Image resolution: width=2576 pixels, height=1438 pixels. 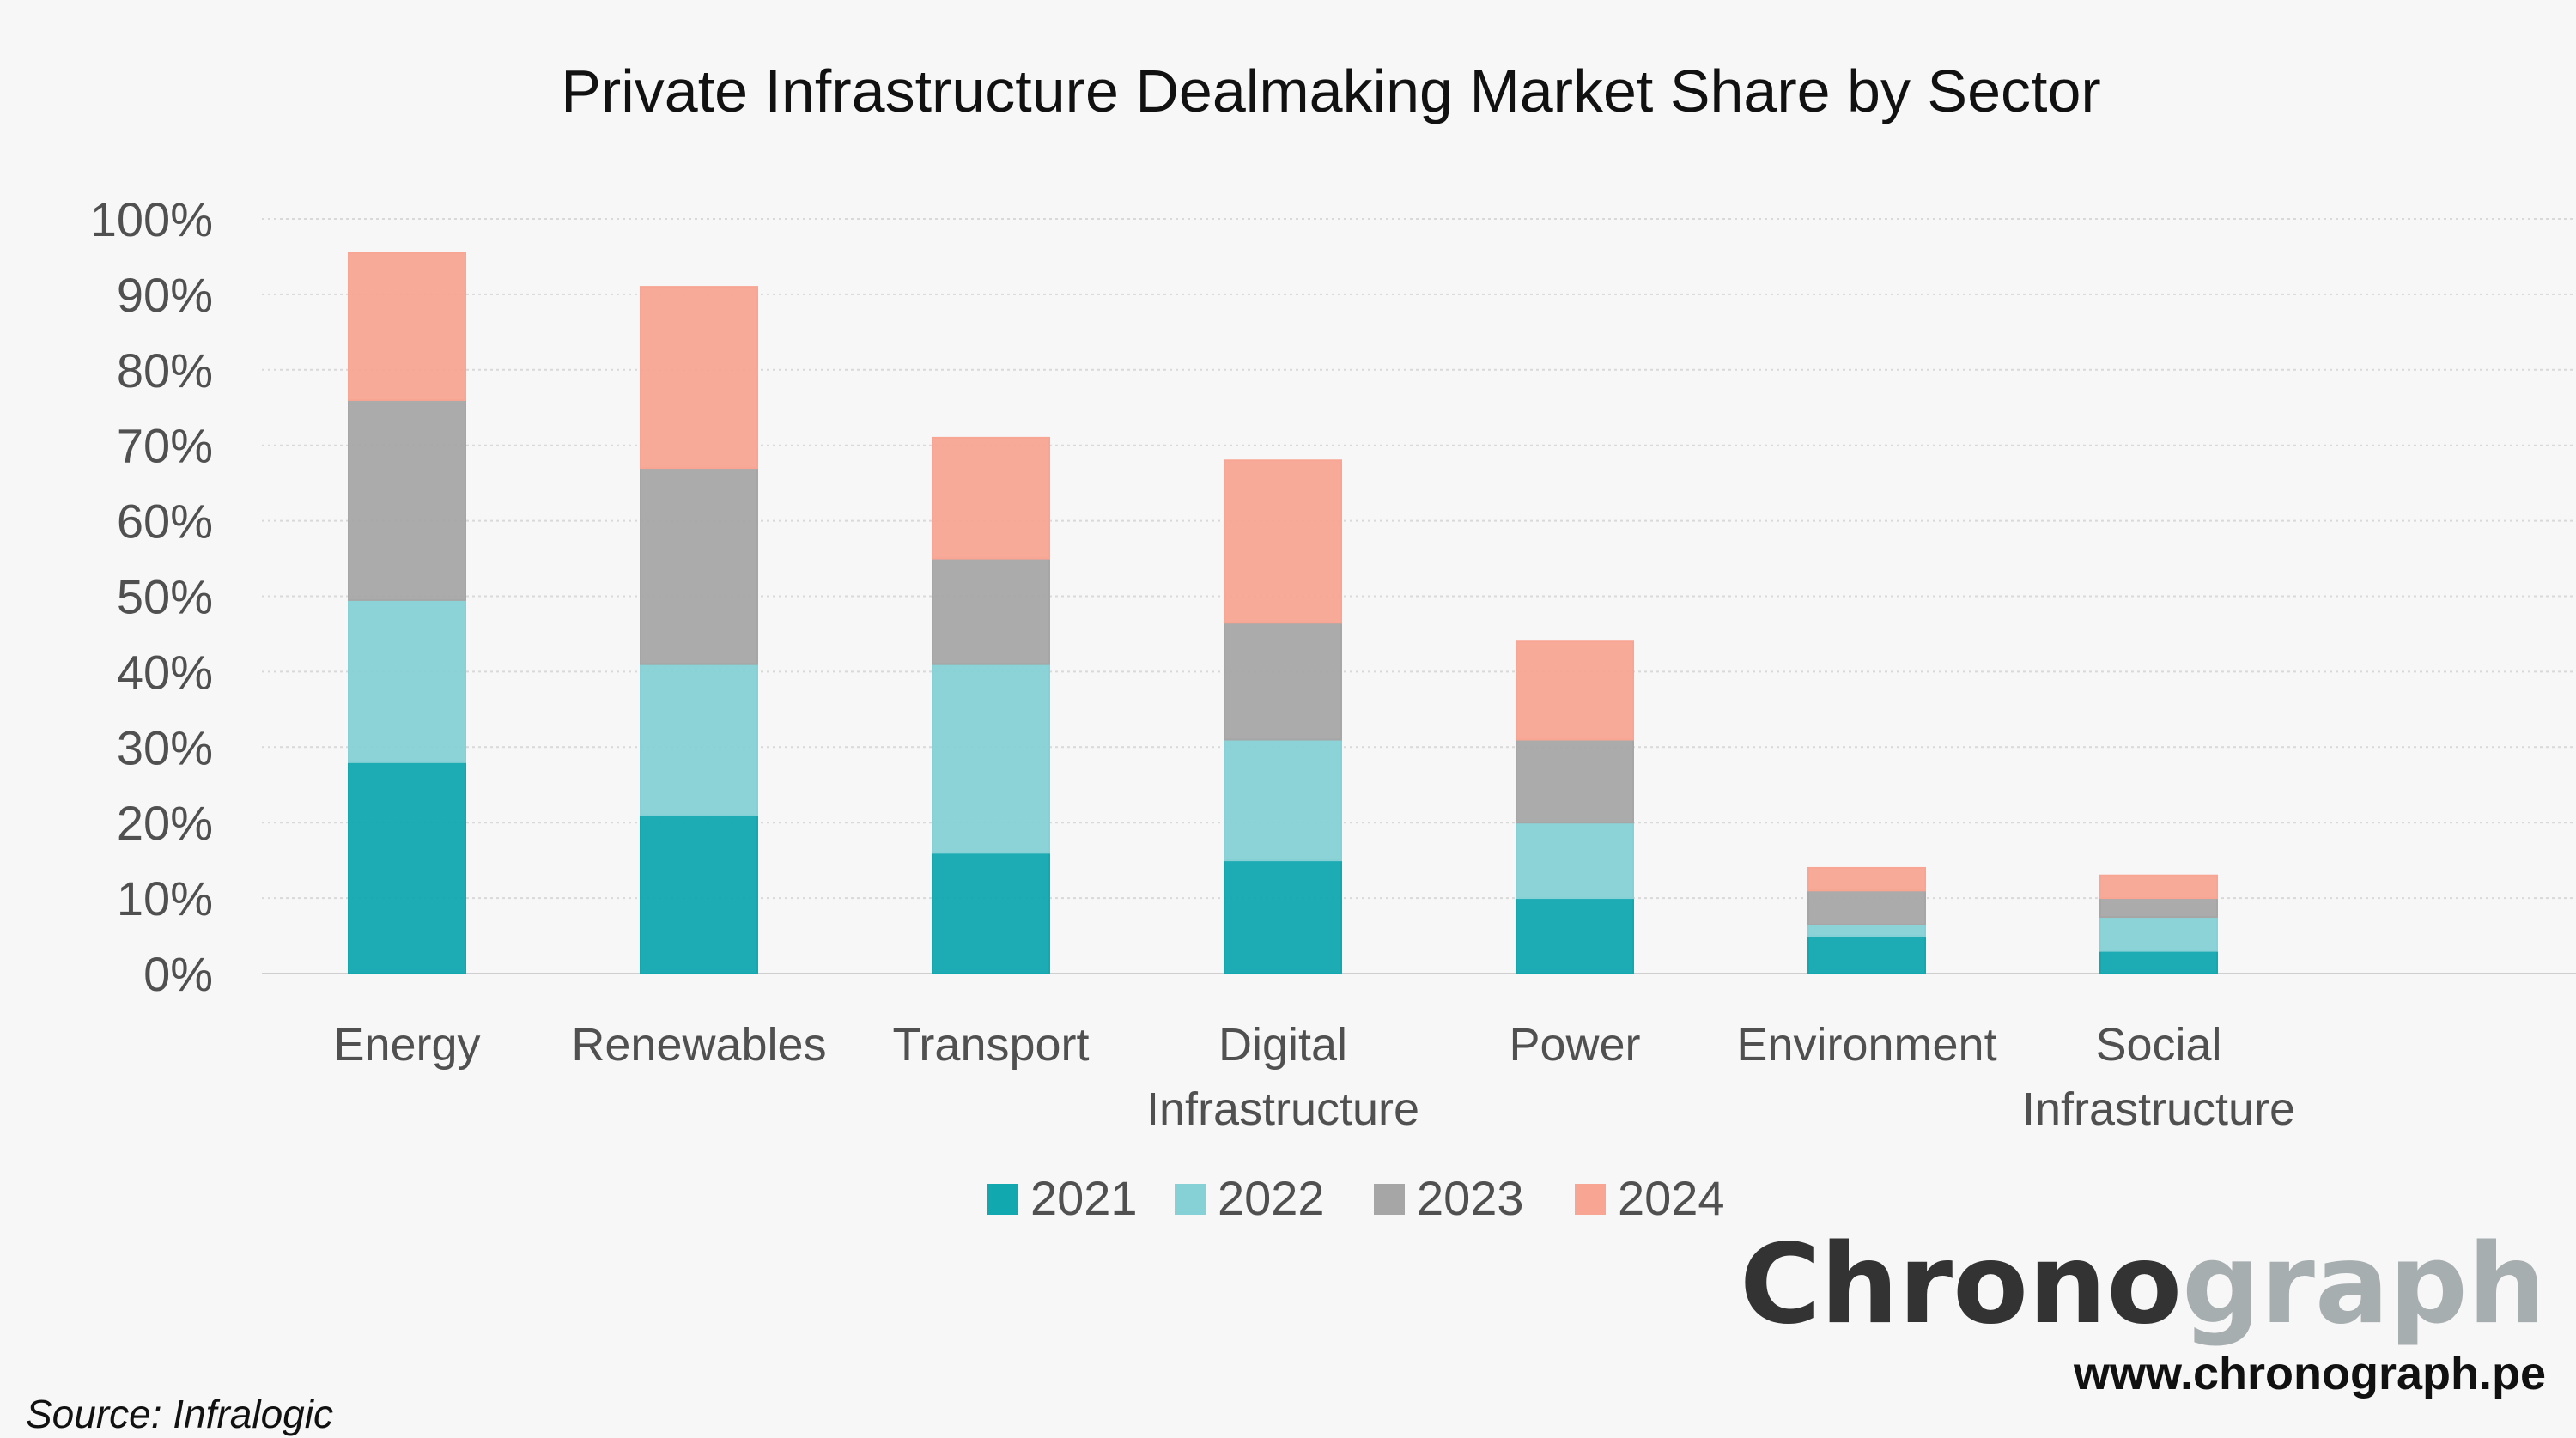 I want to click on y-tick-label: 90%, so click(x=165, y=295).